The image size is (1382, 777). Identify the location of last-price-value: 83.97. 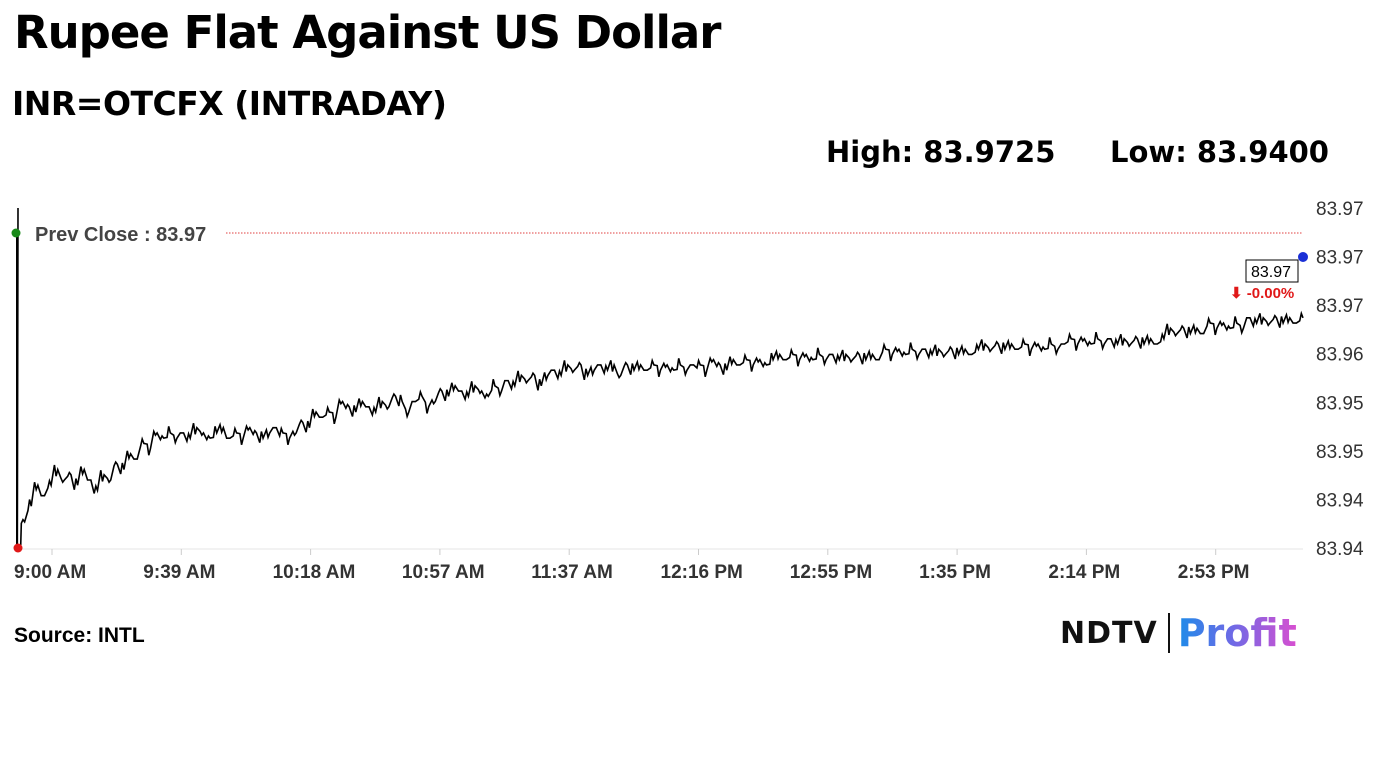
(1271, 272).